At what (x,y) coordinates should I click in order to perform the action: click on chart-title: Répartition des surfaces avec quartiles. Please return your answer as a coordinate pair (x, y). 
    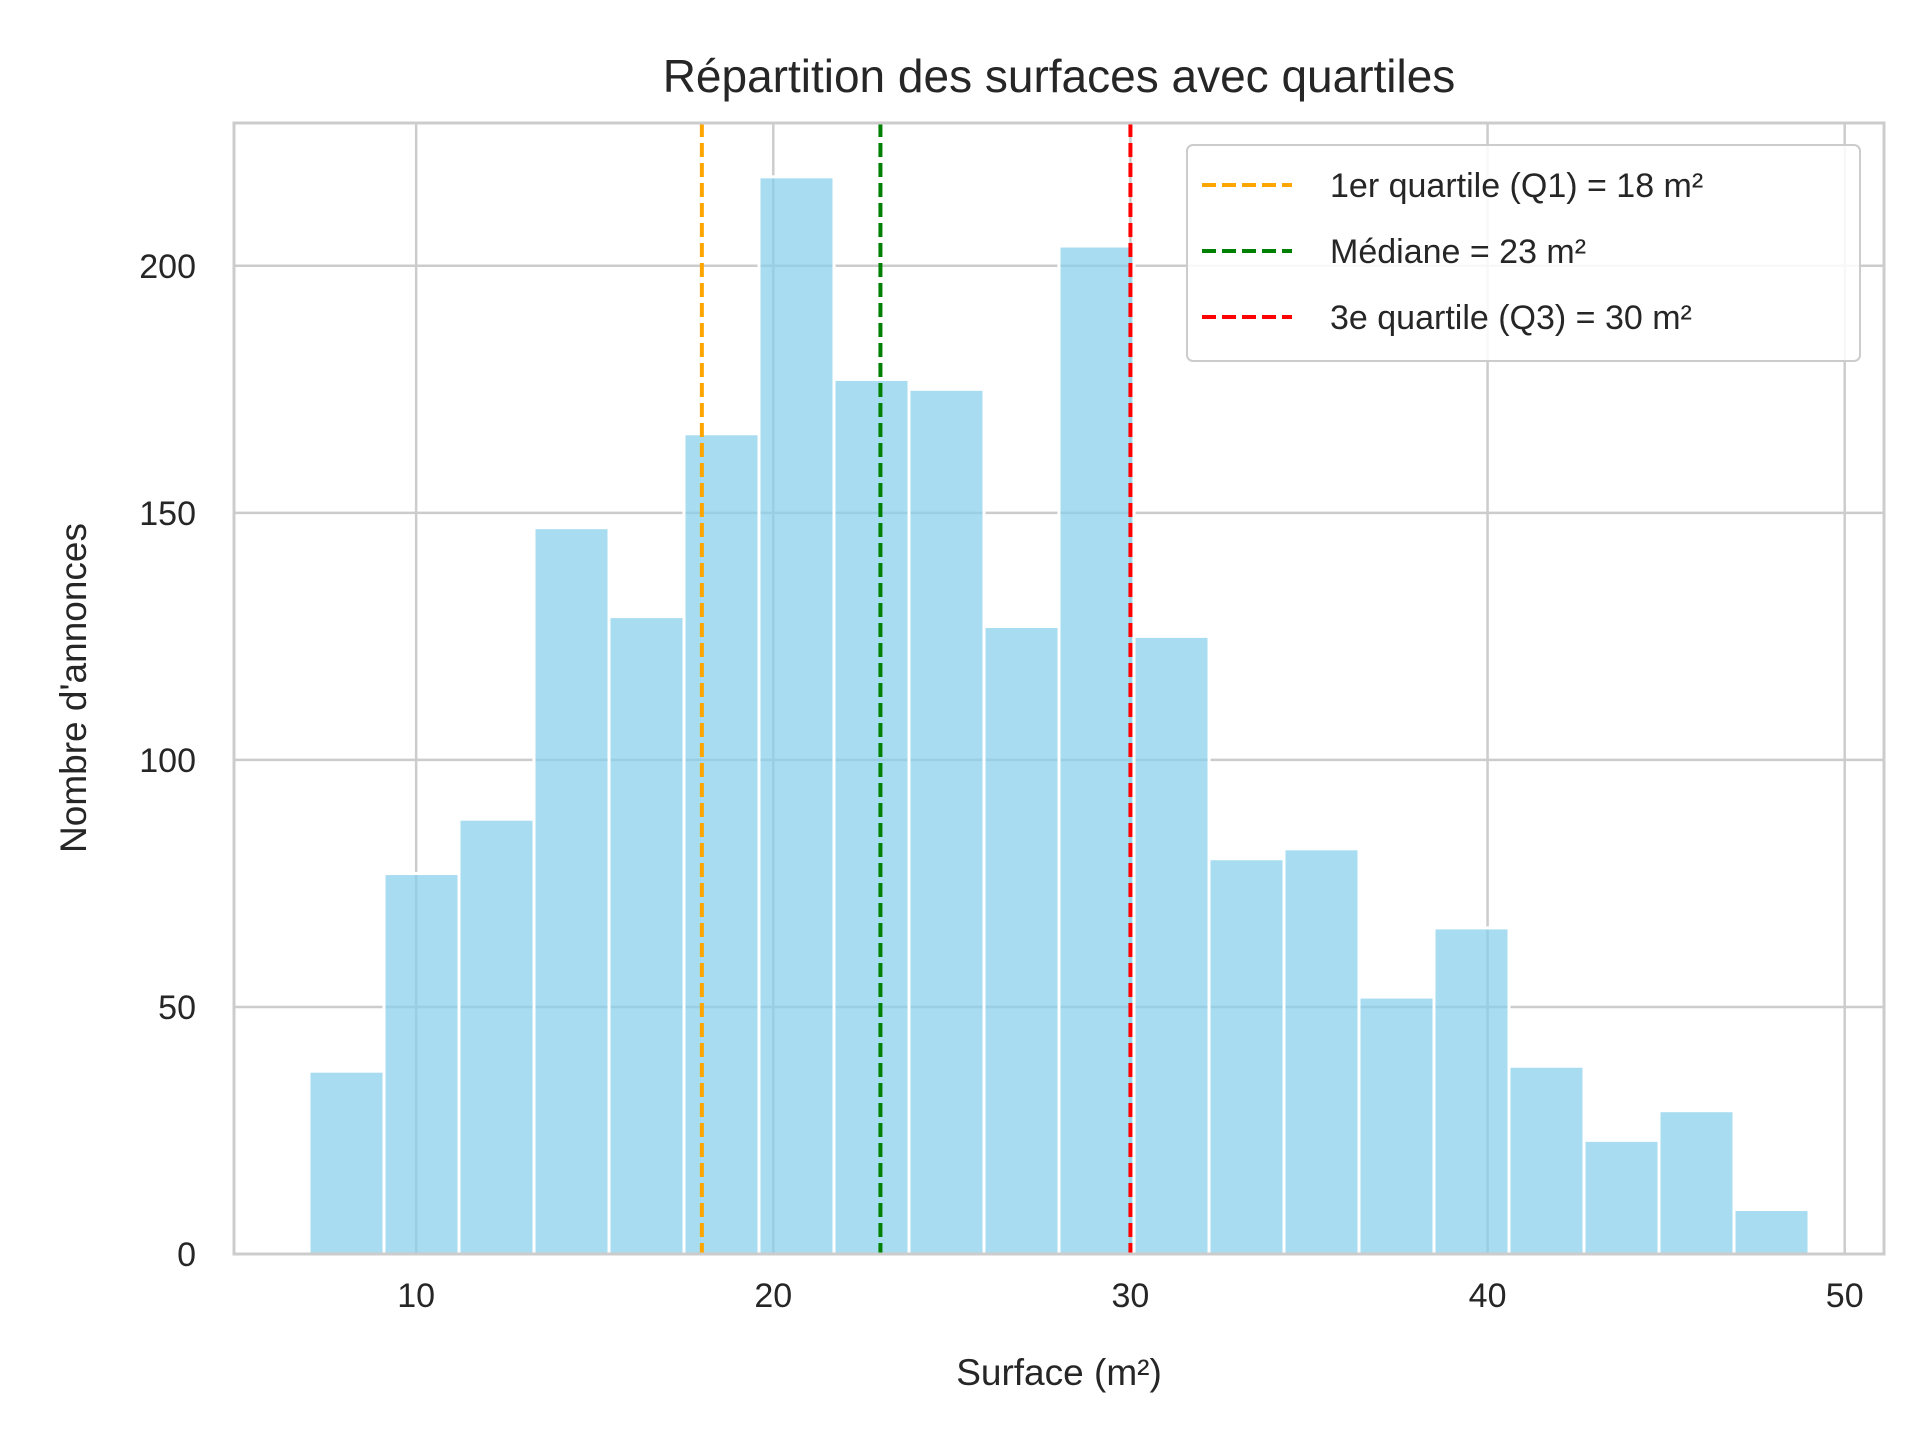
    Looking at the image, I should click on (1059, 76).